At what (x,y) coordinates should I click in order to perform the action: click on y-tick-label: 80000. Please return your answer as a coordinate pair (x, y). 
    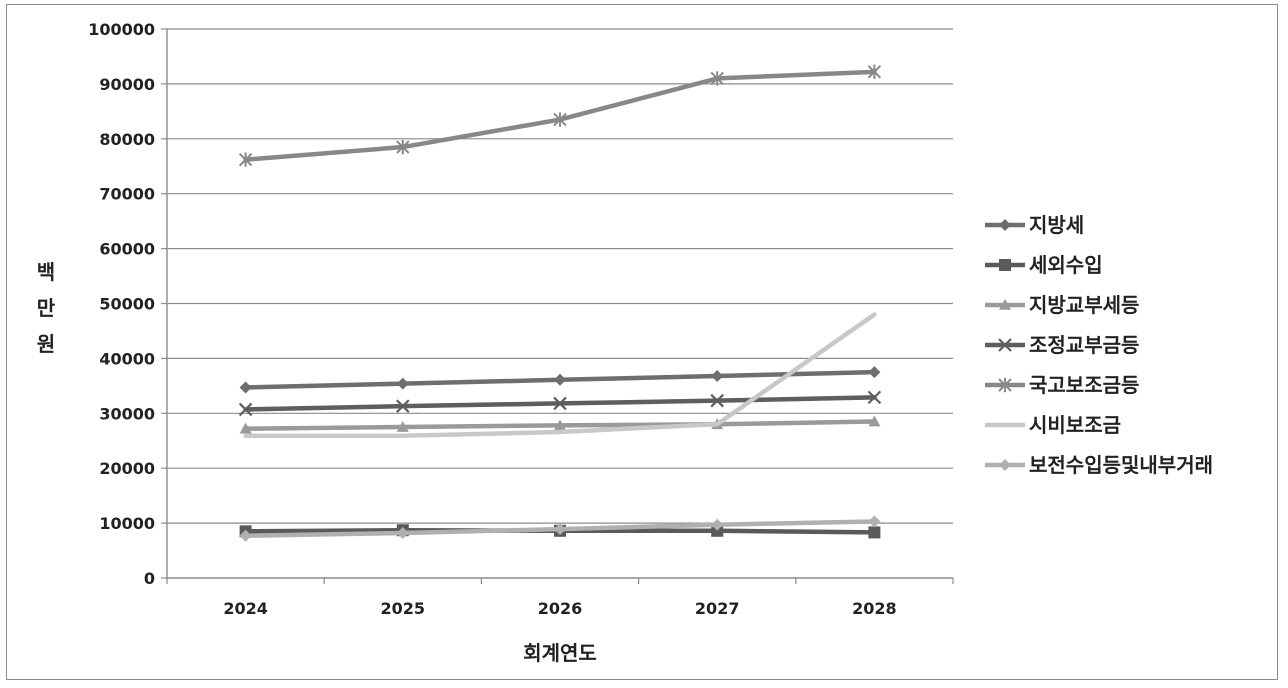
    Looking at the image, I should click on (127, 139).